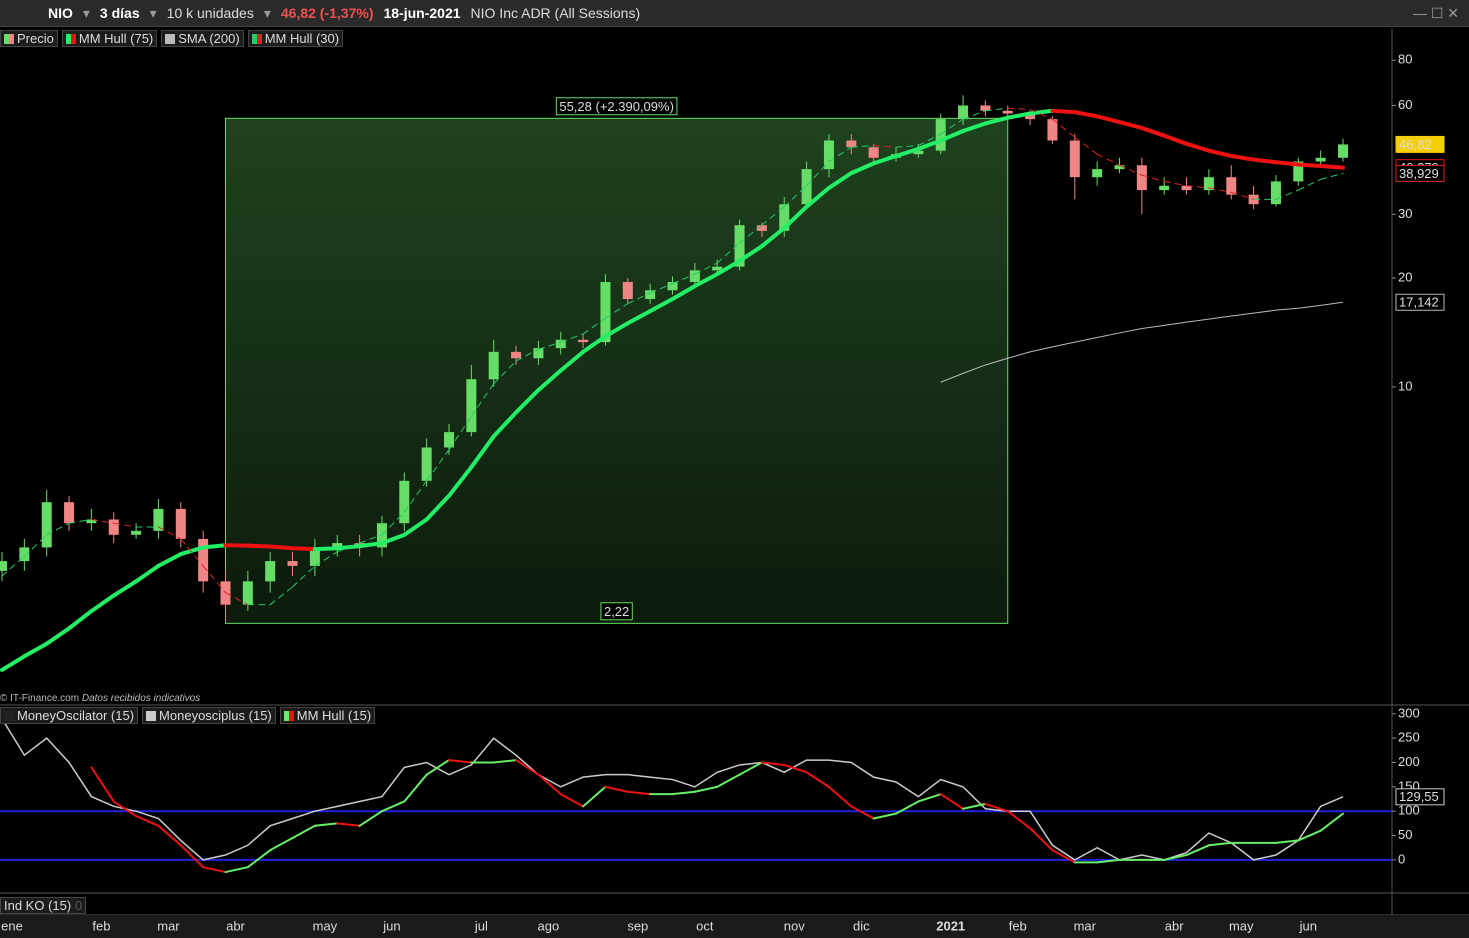  I want to click on measure-label: 55,28 (+2.390,09%), so click(616, 106).